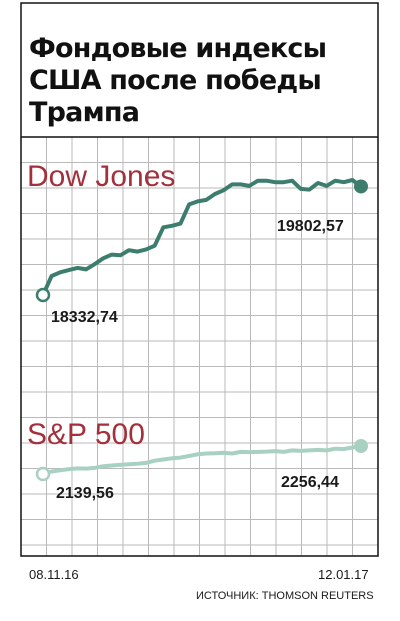 This screenshot has width=400, height=621. What do you see at coordinates (86, 434) in the screenshot?
I see `series-name-sp500: S&P 500` at bounding box center [86, 434].